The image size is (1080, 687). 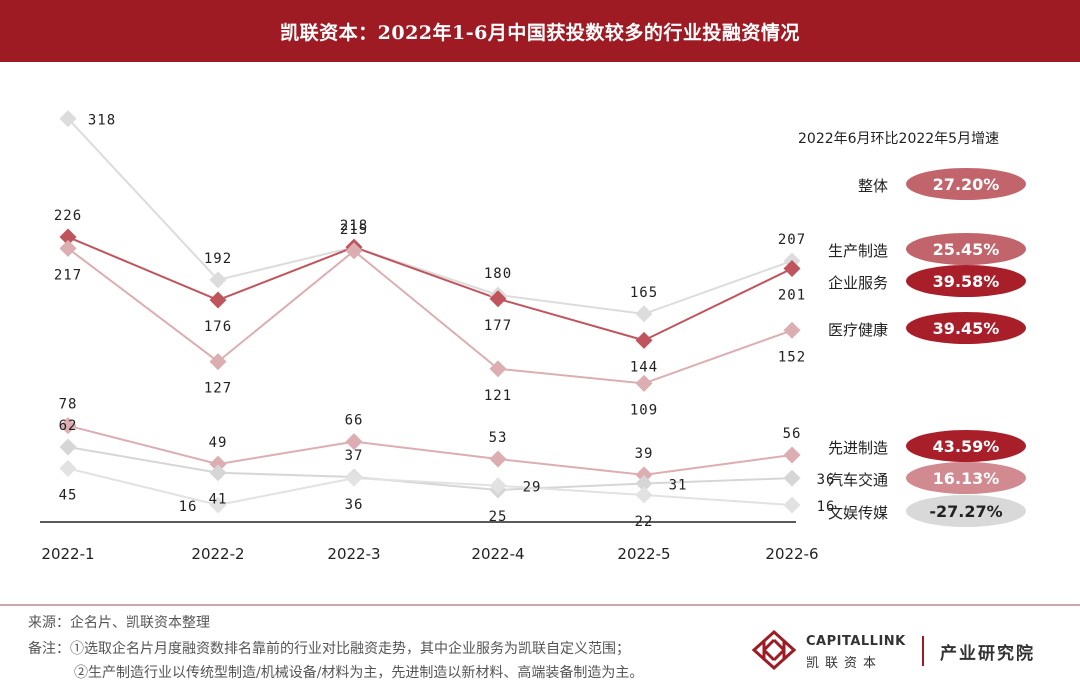 What do you see at coordinates (792, 357) in the screenshot?
I see `data-label: 152` at bounding box center [792, 357].